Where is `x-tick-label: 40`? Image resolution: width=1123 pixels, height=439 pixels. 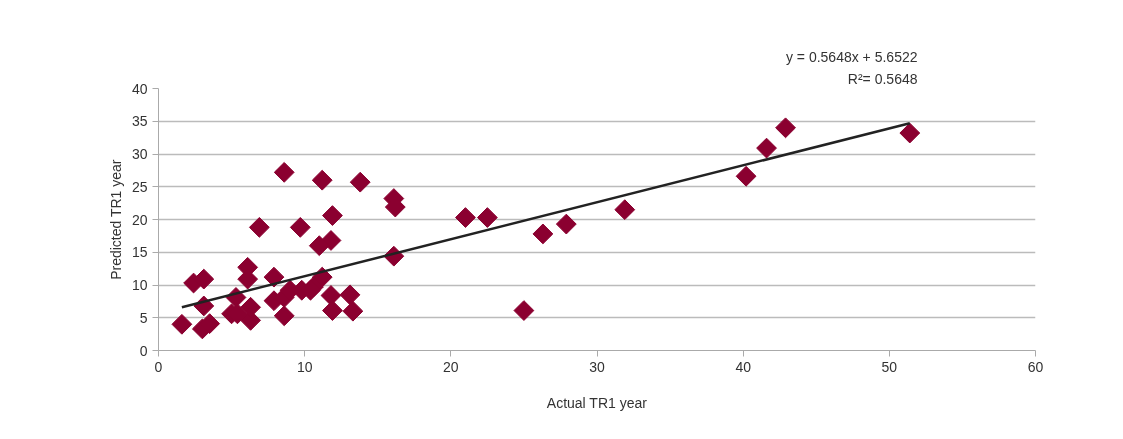
x-tick-label: 40 is located at coordinates (743, 366).